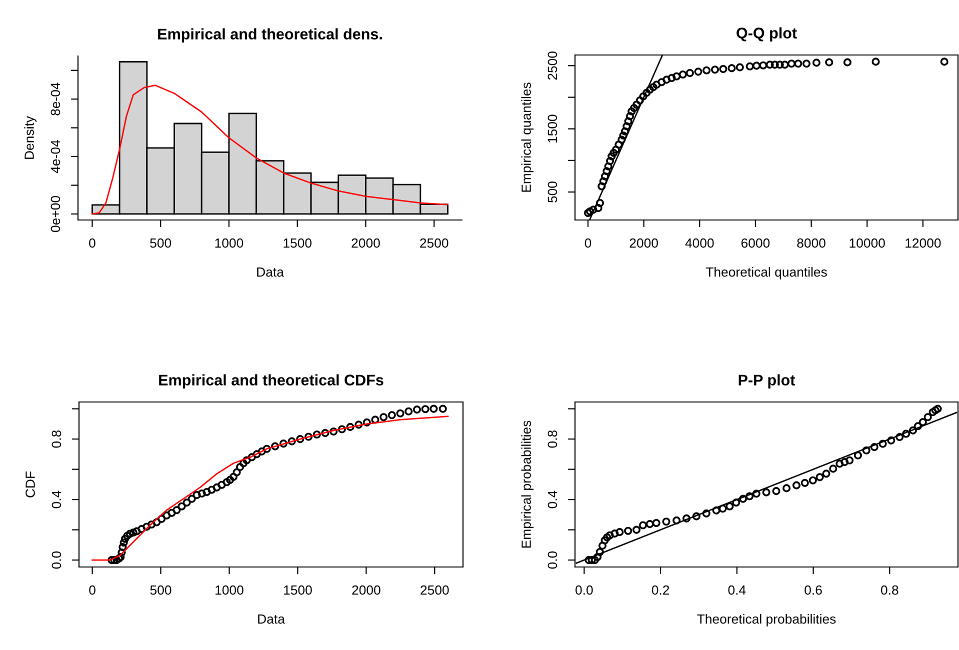 This screenshot has height=650, width=959. I want to click on x-tick-label: 1500, so click(298, 243).